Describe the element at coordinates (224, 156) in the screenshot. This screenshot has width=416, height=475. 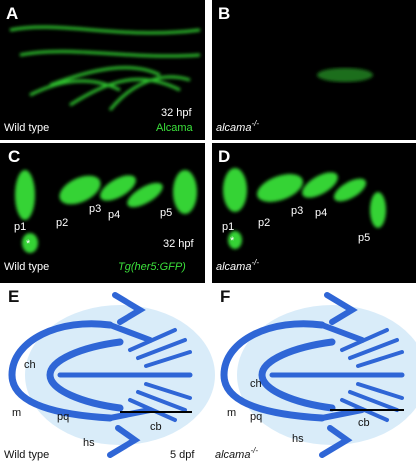
I see `panel-letter: D` at that location.